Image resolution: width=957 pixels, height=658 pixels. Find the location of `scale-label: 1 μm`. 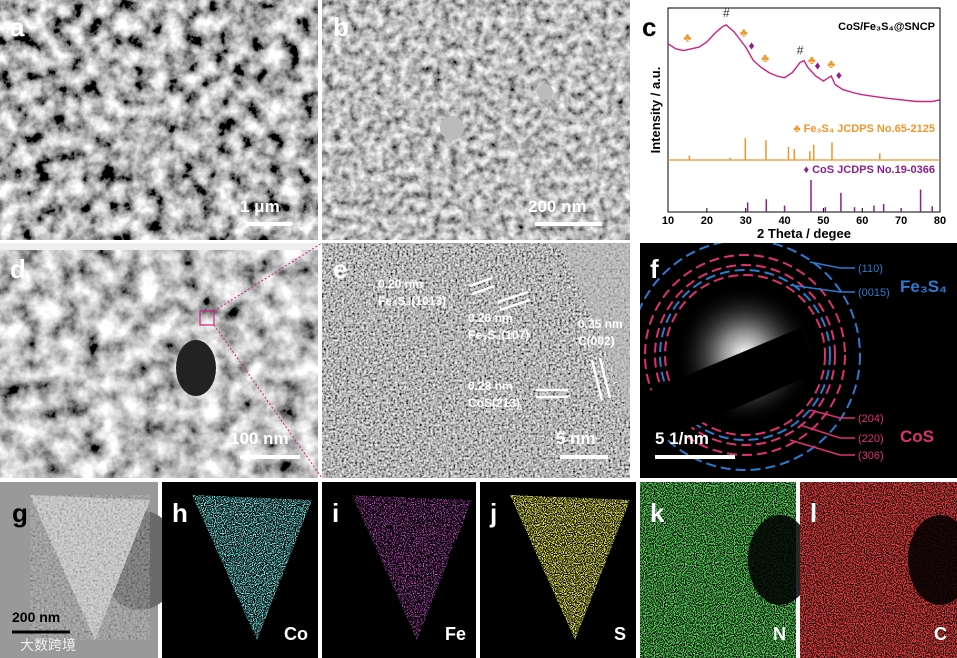

scale-label: 1 μm is located at coordinates (260, 206).